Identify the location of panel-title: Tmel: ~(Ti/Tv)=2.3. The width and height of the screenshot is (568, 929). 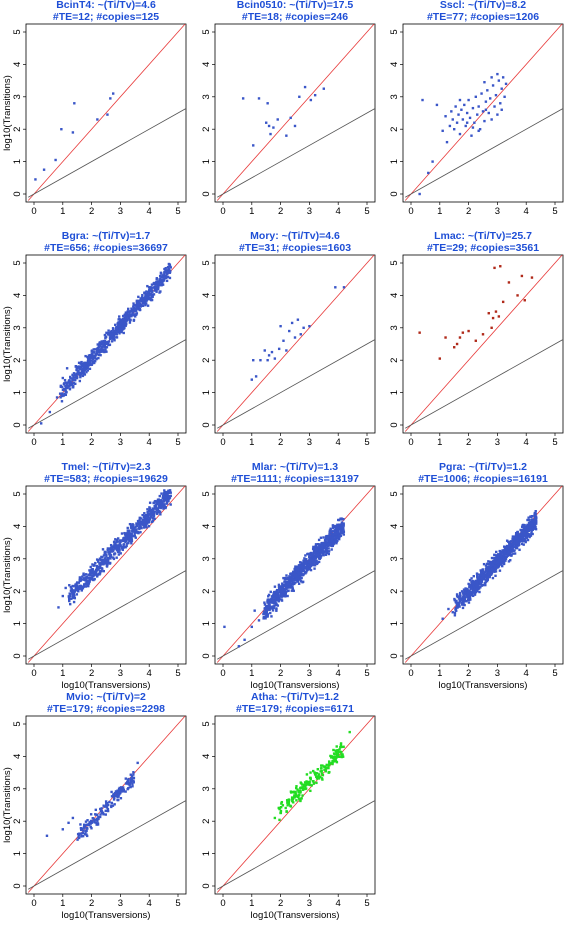
(105, 467).